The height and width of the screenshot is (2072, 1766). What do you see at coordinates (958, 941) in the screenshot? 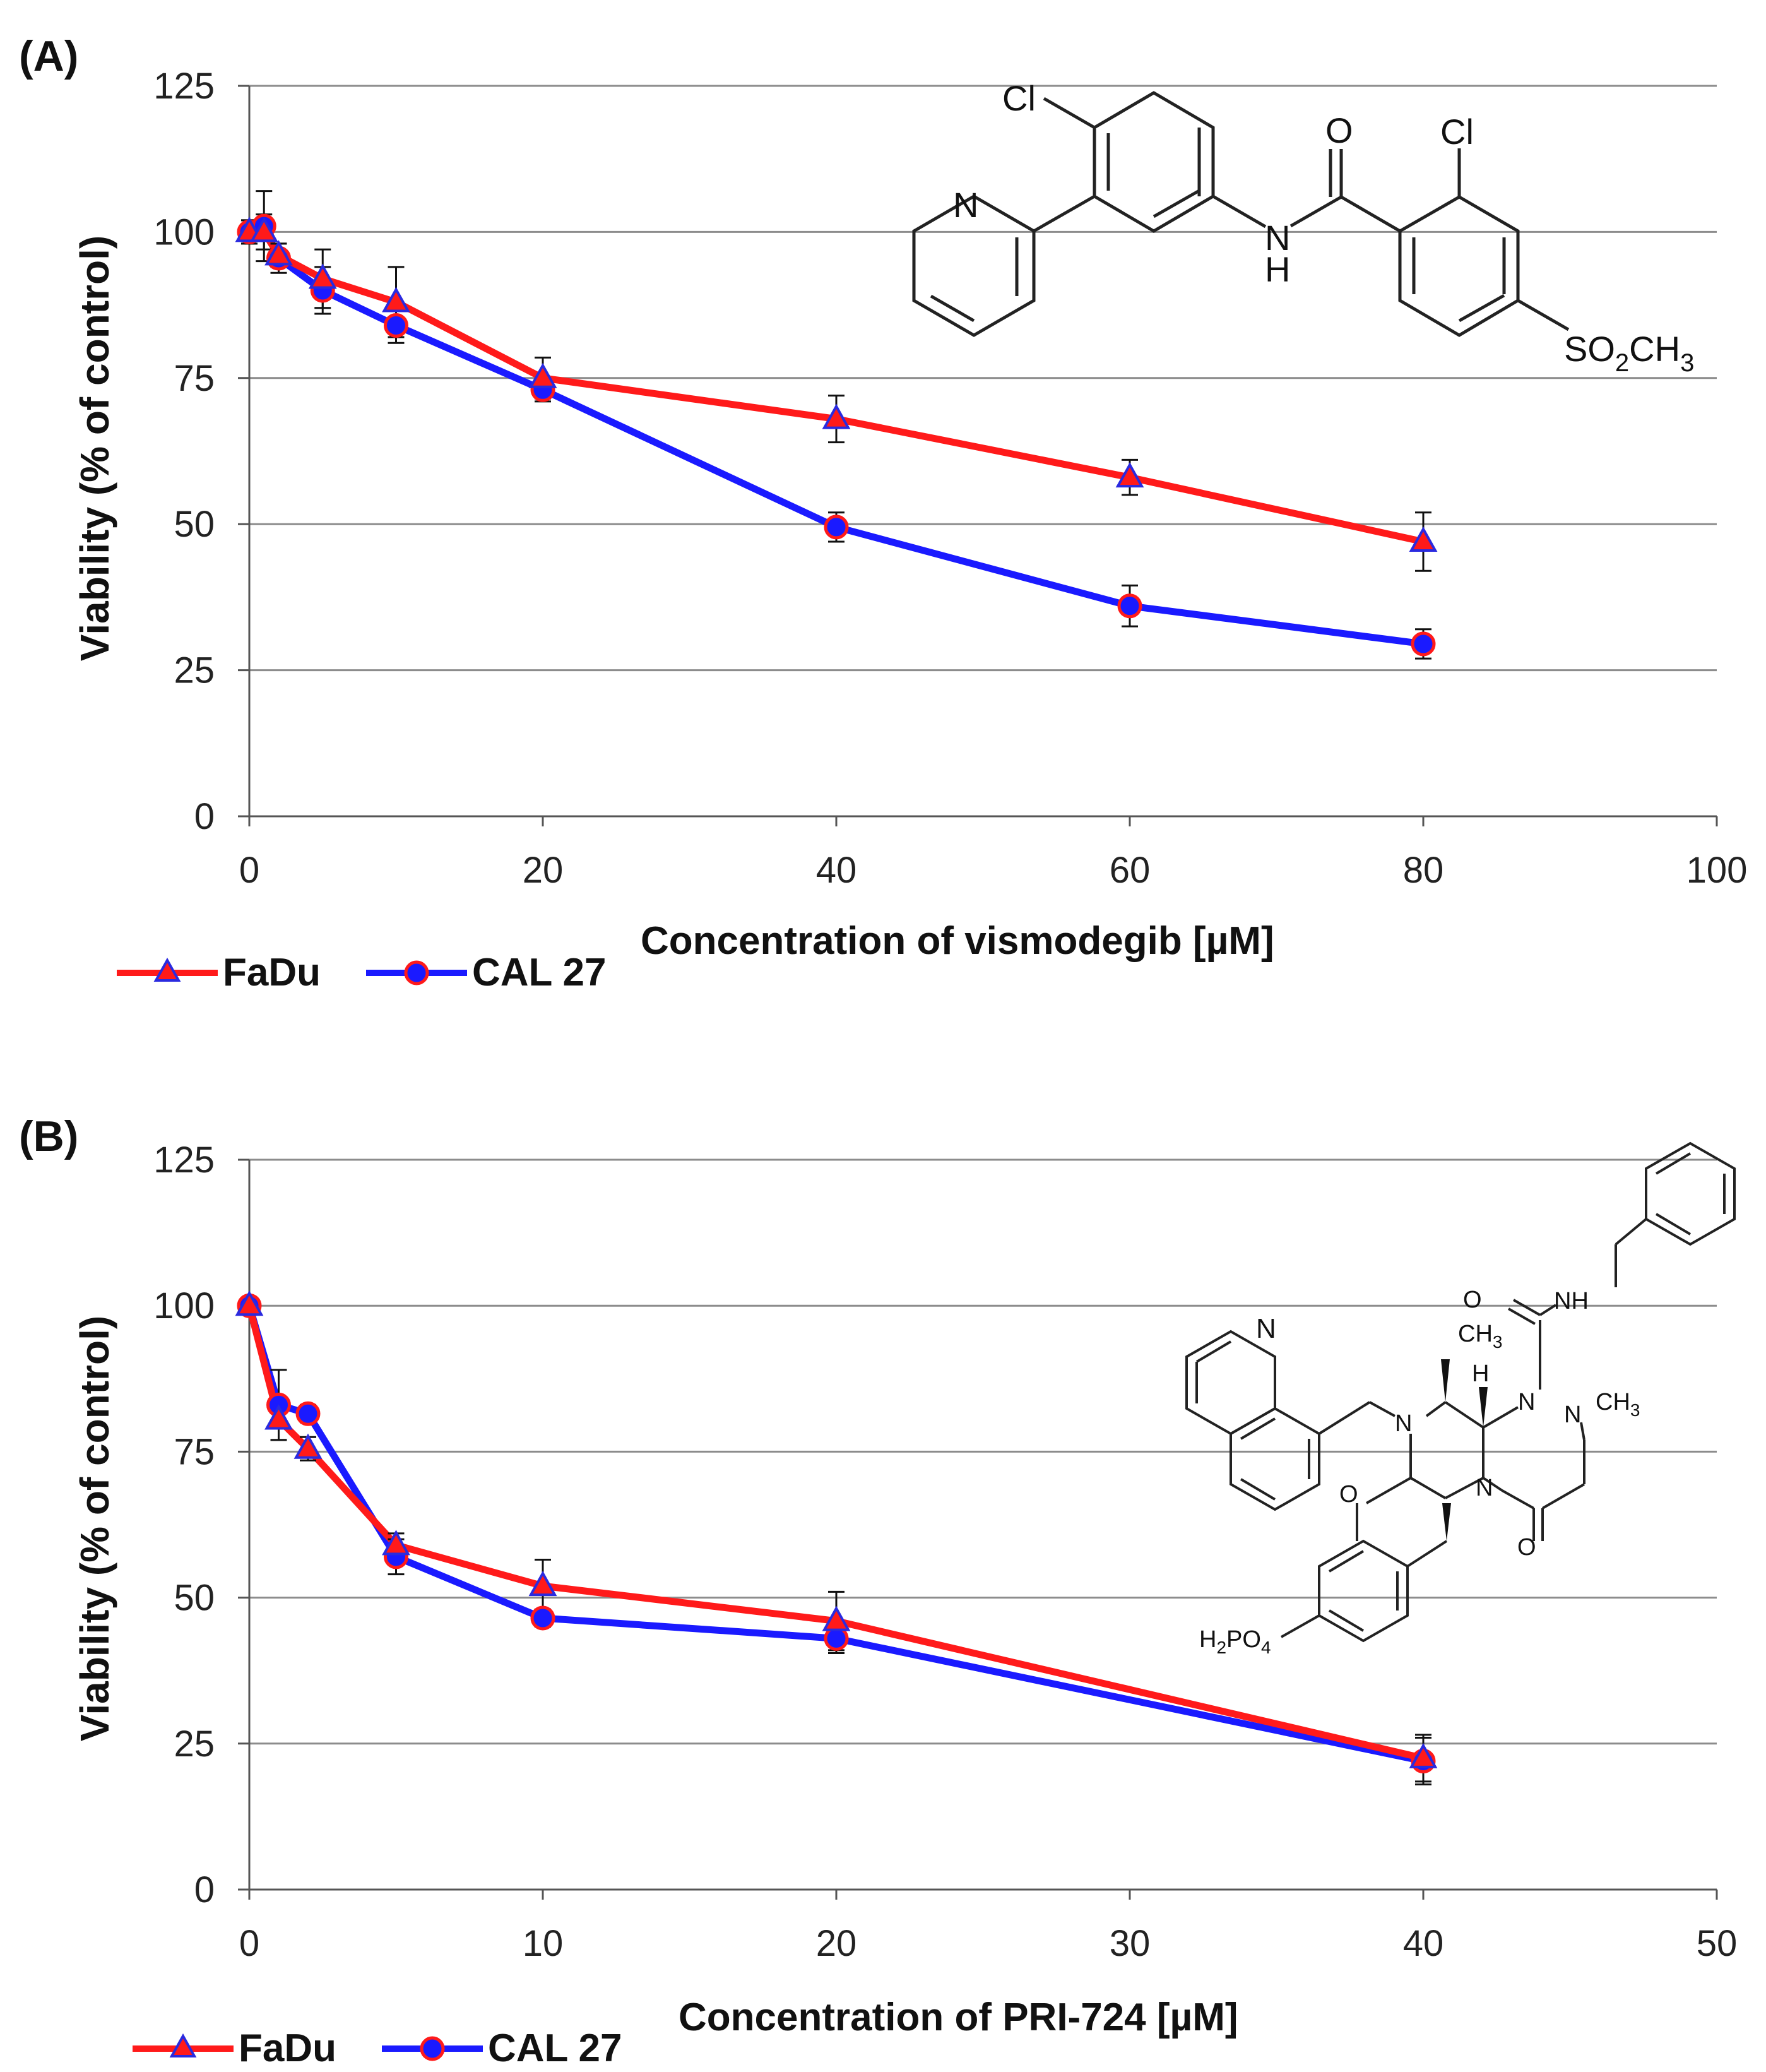
I see `x-axis-label: Concentration of vismodegib [µM]` at bounding box center [958, 941].